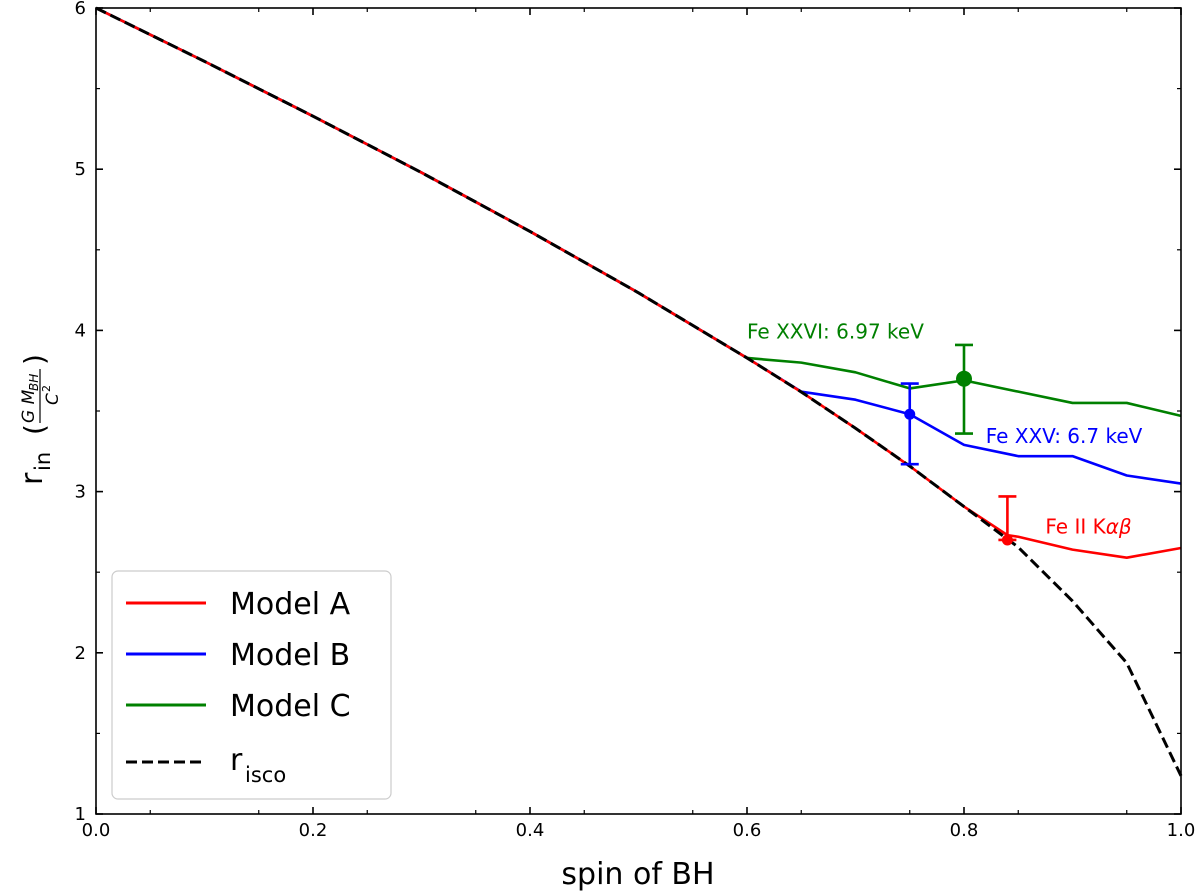 The width and height of the screenshot is (1200, 891). What do you see at coordinates (236, 760) in the screenshot?
I see `legend-label-r-isco: r` at bounding box center [236, 760].